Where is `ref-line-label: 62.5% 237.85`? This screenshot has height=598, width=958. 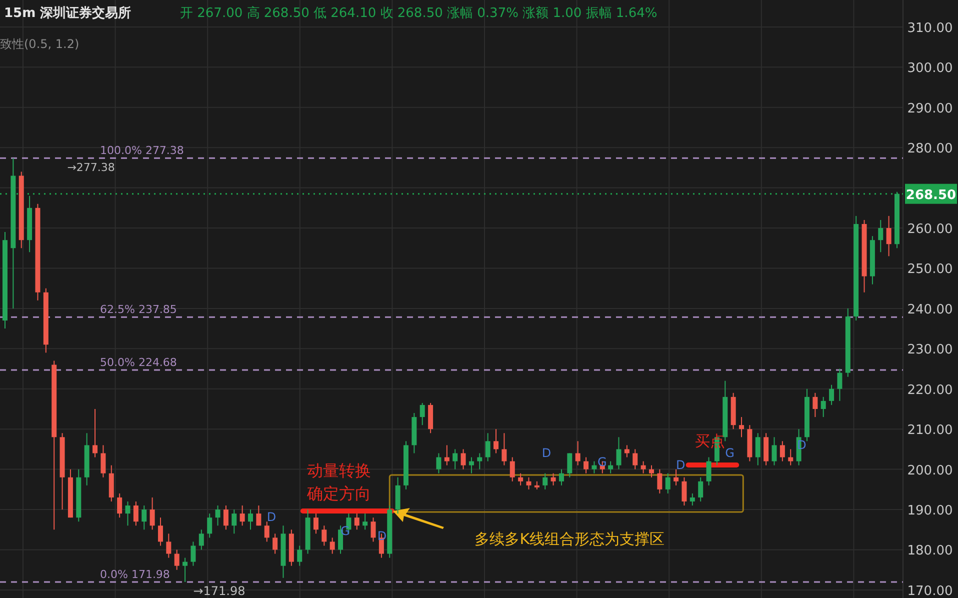
ref-line-label: 62.5% 237.85 is located at coordinates (138, 309).